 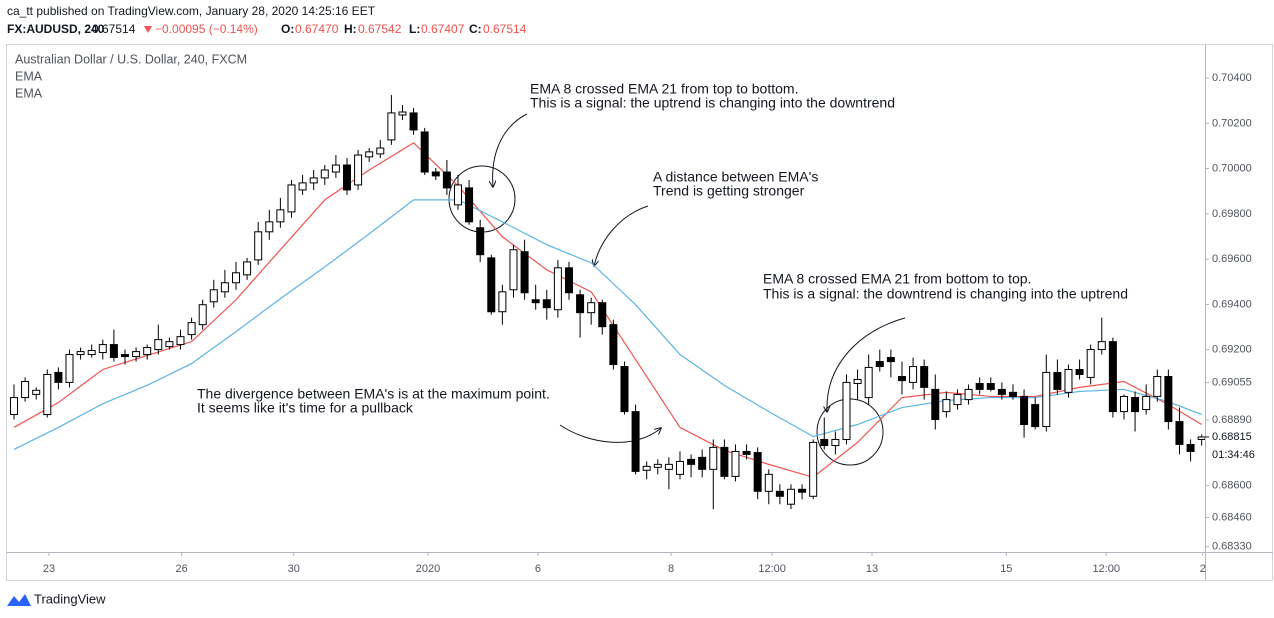 I want to click on y-tick-label: 0.69800, so click(x=1232, y=214).